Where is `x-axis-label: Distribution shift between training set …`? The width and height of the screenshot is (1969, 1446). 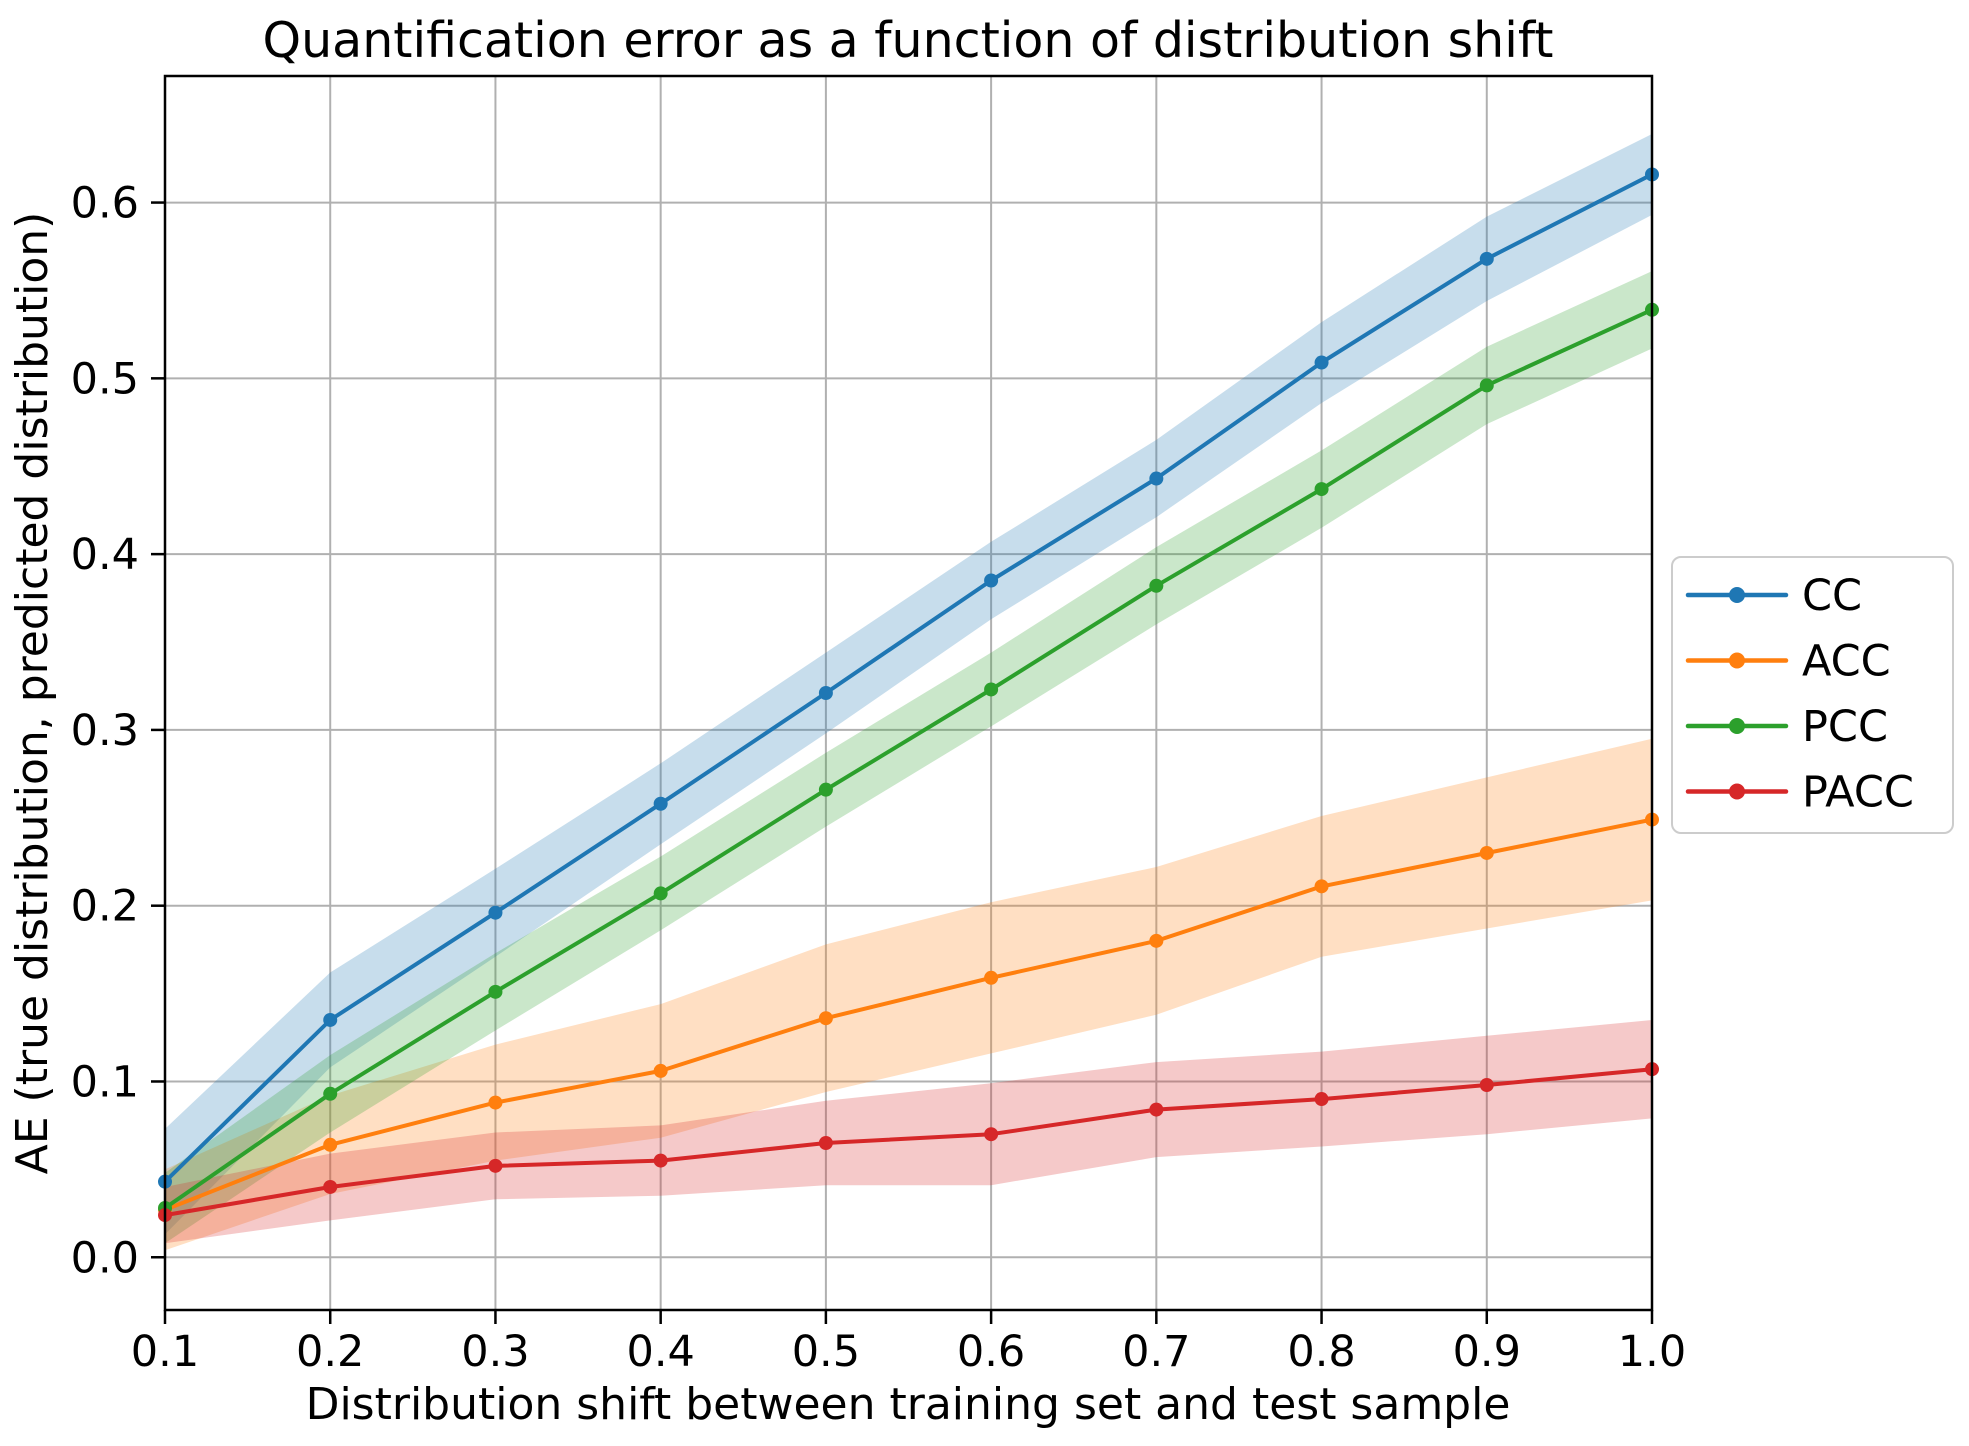 x-axis-label: Distribution shift between training set … is located at coordinates (908, 1404).